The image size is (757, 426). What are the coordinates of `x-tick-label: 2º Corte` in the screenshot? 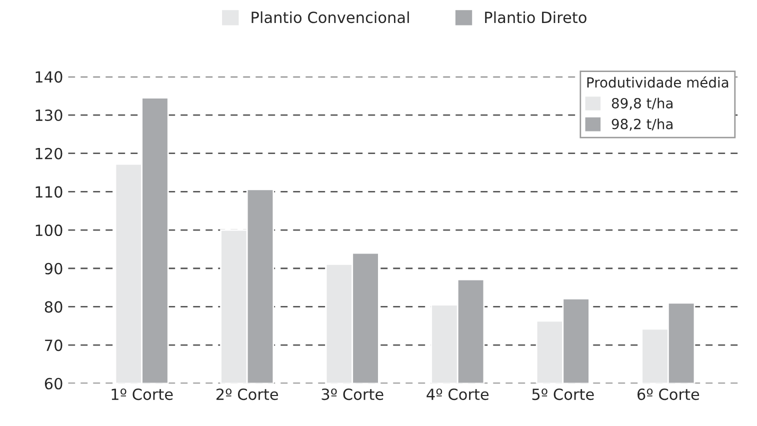 It's located at (247, 394).